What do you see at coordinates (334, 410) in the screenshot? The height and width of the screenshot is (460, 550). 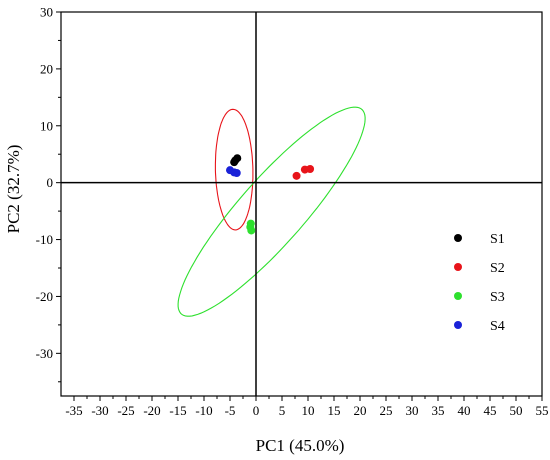 I see `x-tick-label: 15` at bounding box center [334, 410].